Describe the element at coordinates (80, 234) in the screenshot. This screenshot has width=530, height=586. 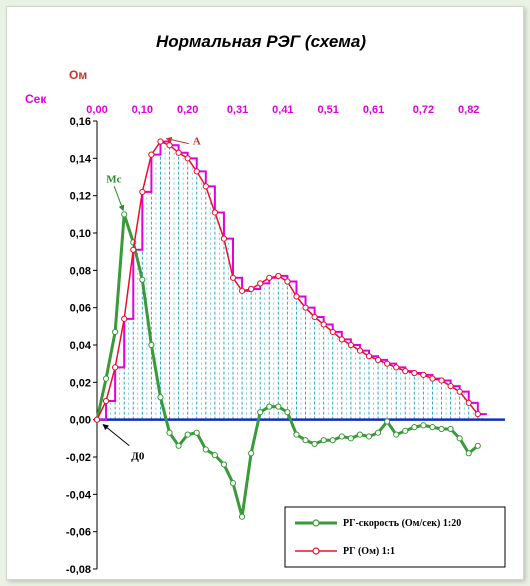
I see `y-tick-label: 0,10` at that location.